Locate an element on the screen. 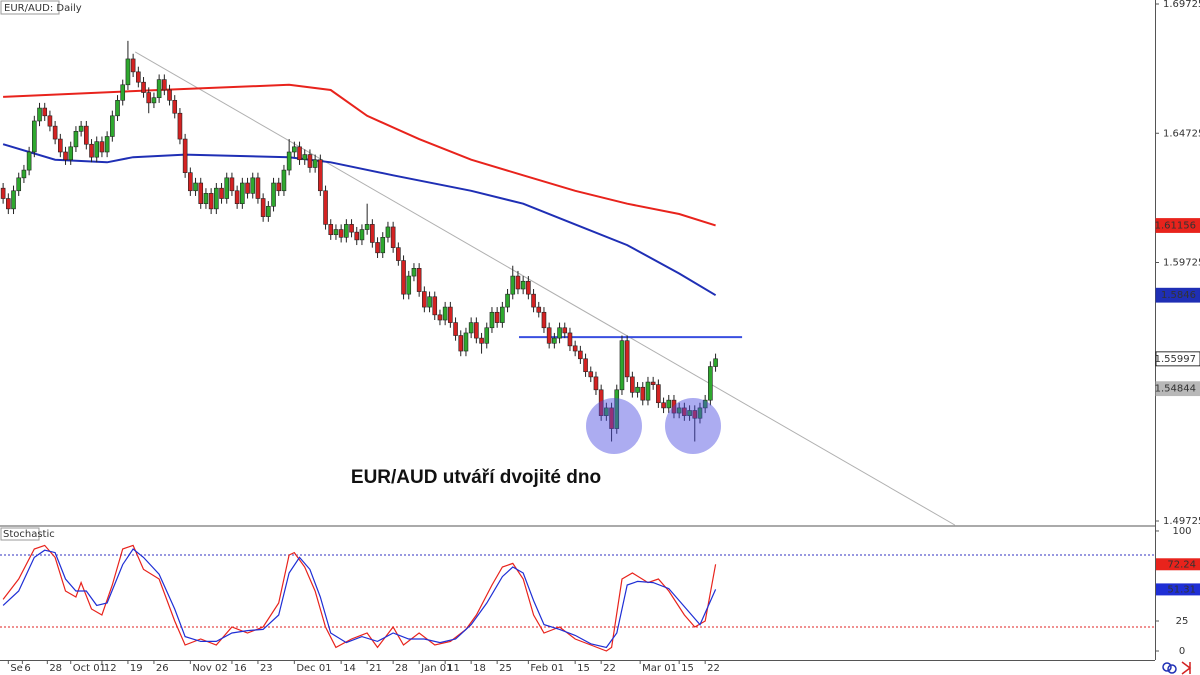 The height and width of the screenshot is (675, 1200). x-tick-label: 22 is located at coordinates (713, 668).